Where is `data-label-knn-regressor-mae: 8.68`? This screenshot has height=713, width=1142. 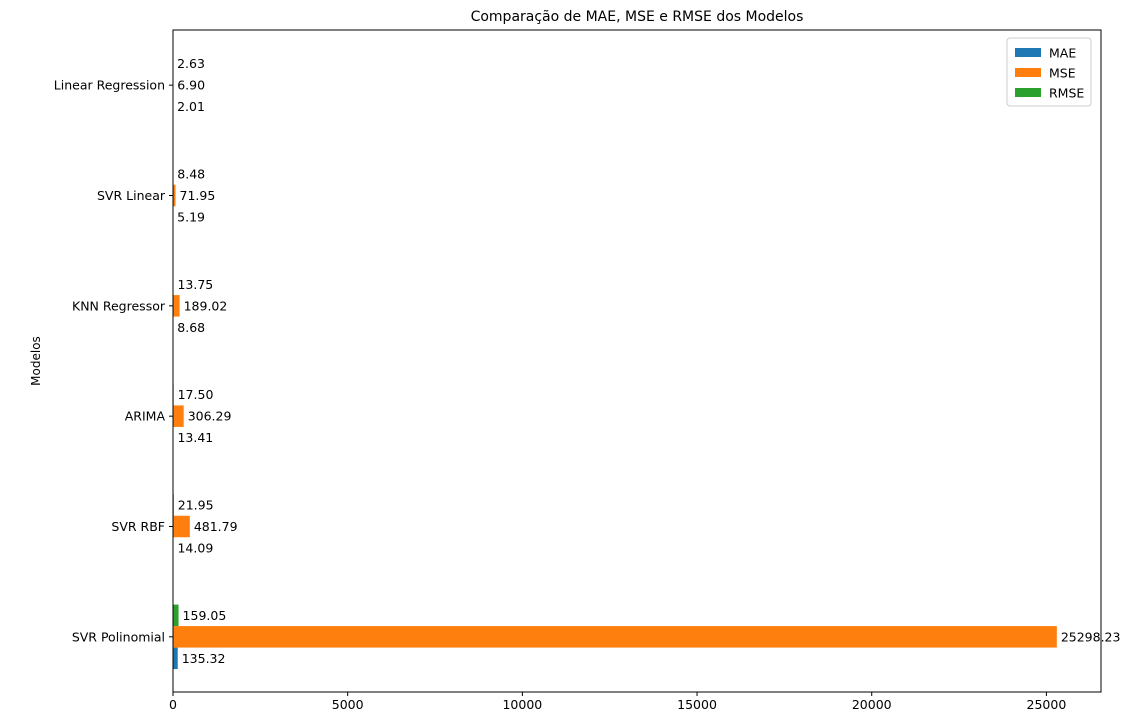
data-label-knn-regressor-mae: 8.68 is located at coordinates (191, 327).